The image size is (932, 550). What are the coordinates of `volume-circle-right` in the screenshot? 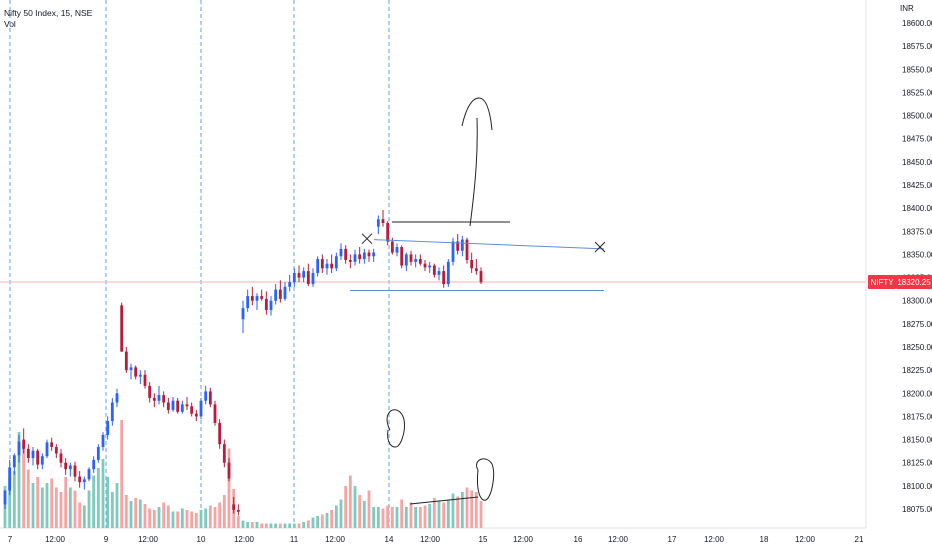 It's located at (485, 479).